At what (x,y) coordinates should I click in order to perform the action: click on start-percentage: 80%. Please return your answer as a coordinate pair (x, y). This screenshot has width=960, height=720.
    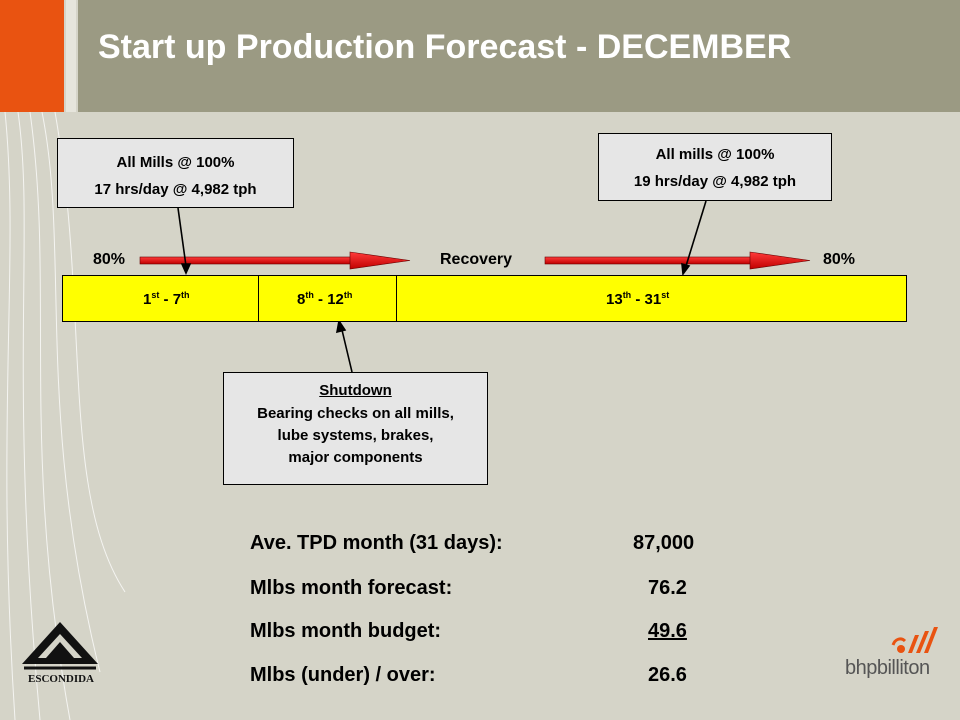
    Looking at the image, I should click on (109, 259).